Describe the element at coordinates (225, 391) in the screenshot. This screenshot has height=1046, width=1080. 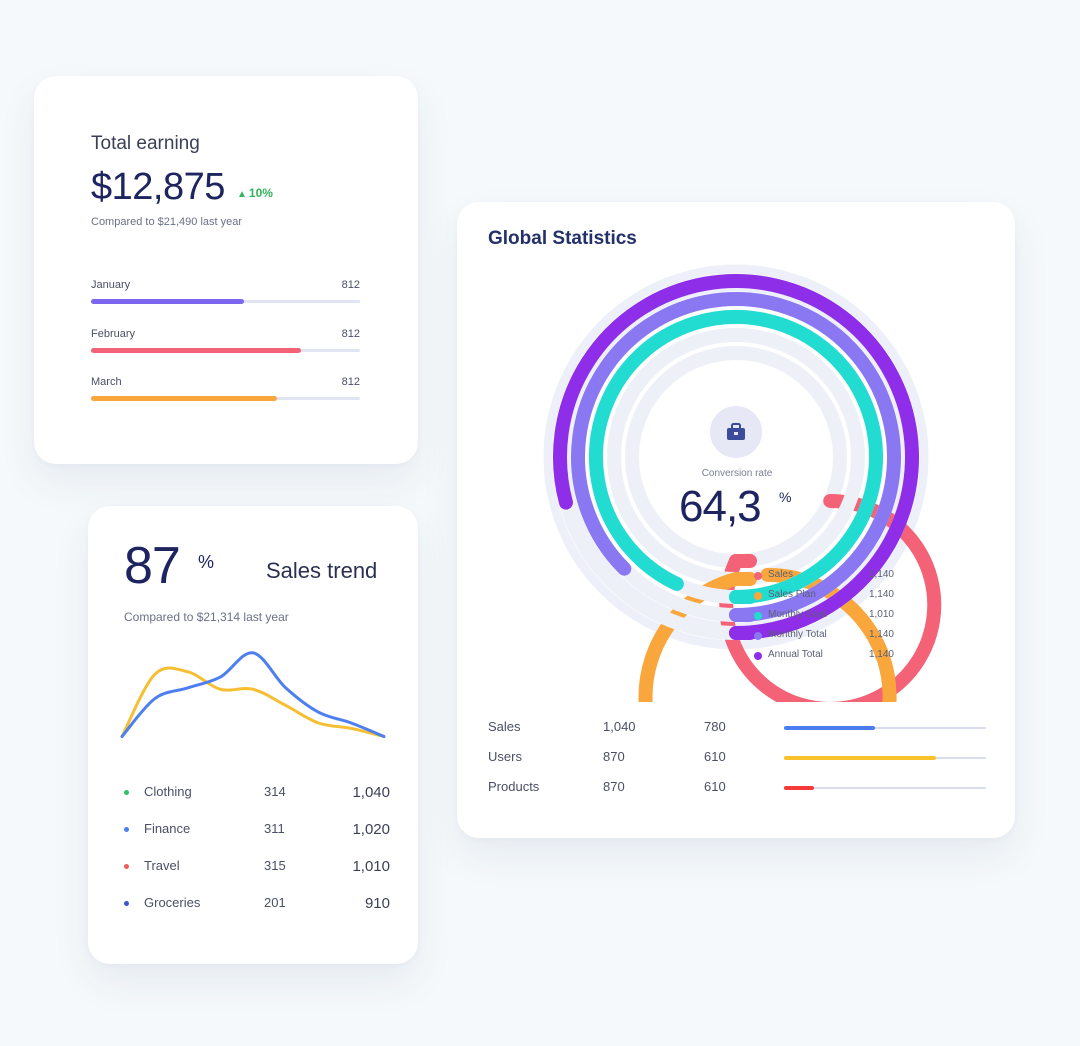
I see `month-row-march: March 812` at that location.